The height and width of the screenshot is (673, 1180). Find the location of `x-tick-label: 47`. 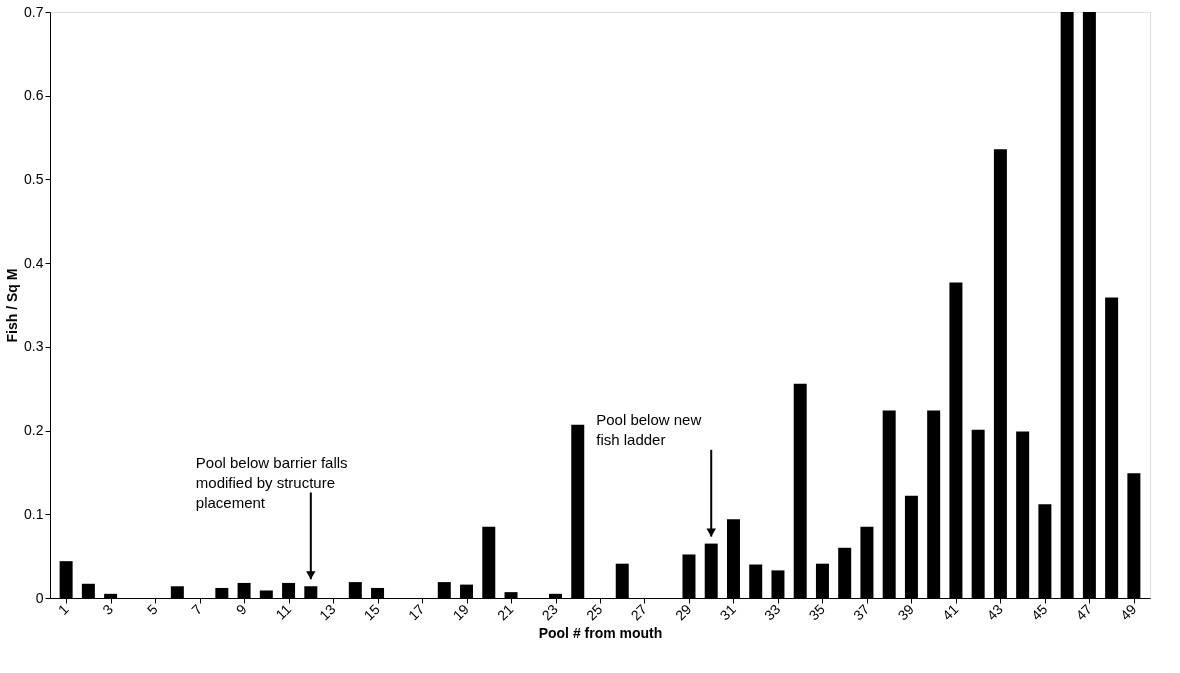

x-tick-label: 47 is located at coordinates (1083, 612).